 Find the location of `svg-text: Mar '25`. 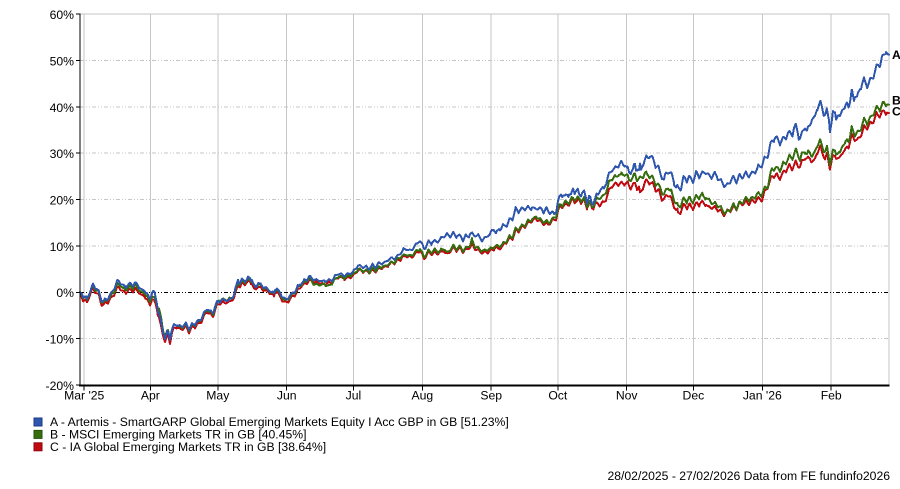

svg-text: Mar '25 is located at coordinates (84, 396).